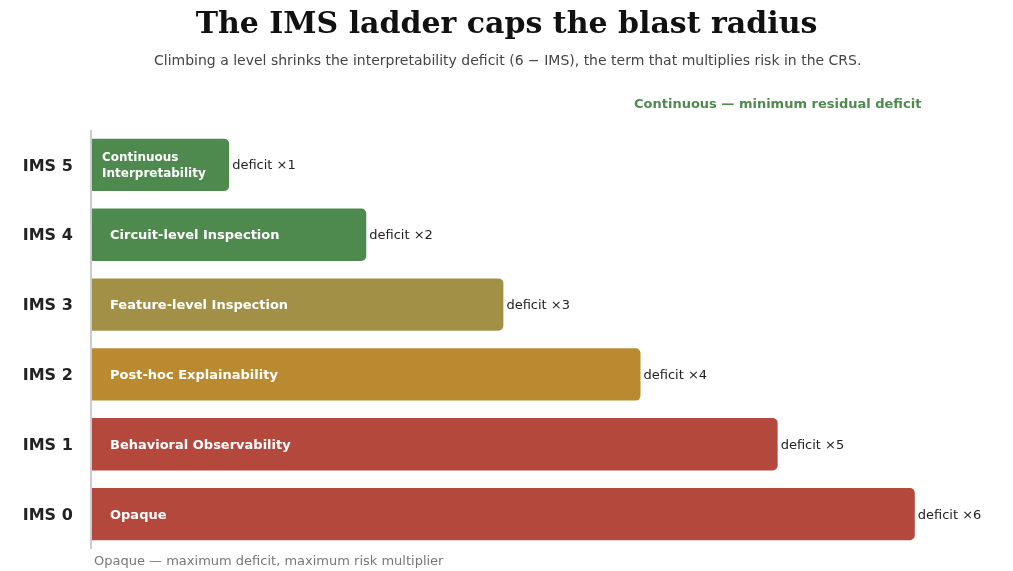 This screenshot has height=571, width=1013. Describe the element at coordinates (538, 305) in the screenshot. I see `data-label: deficit ×3` at that location.